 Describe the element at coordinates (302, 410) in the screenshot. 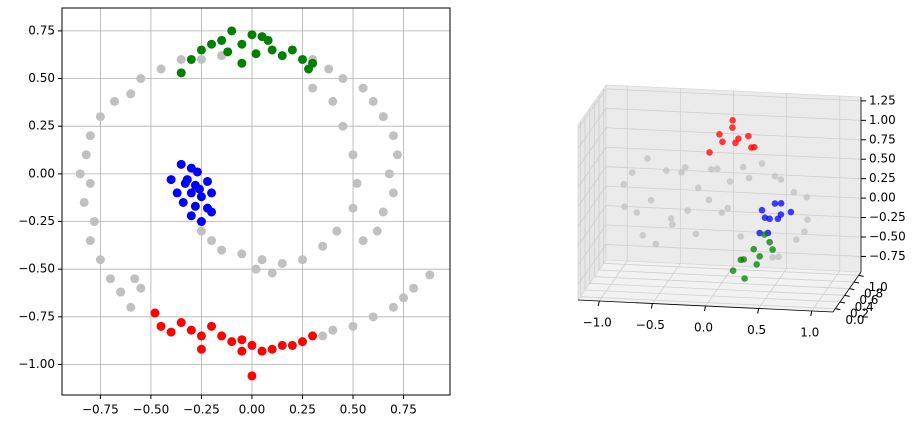

I see `x-tick-label: 0.25` at that location.